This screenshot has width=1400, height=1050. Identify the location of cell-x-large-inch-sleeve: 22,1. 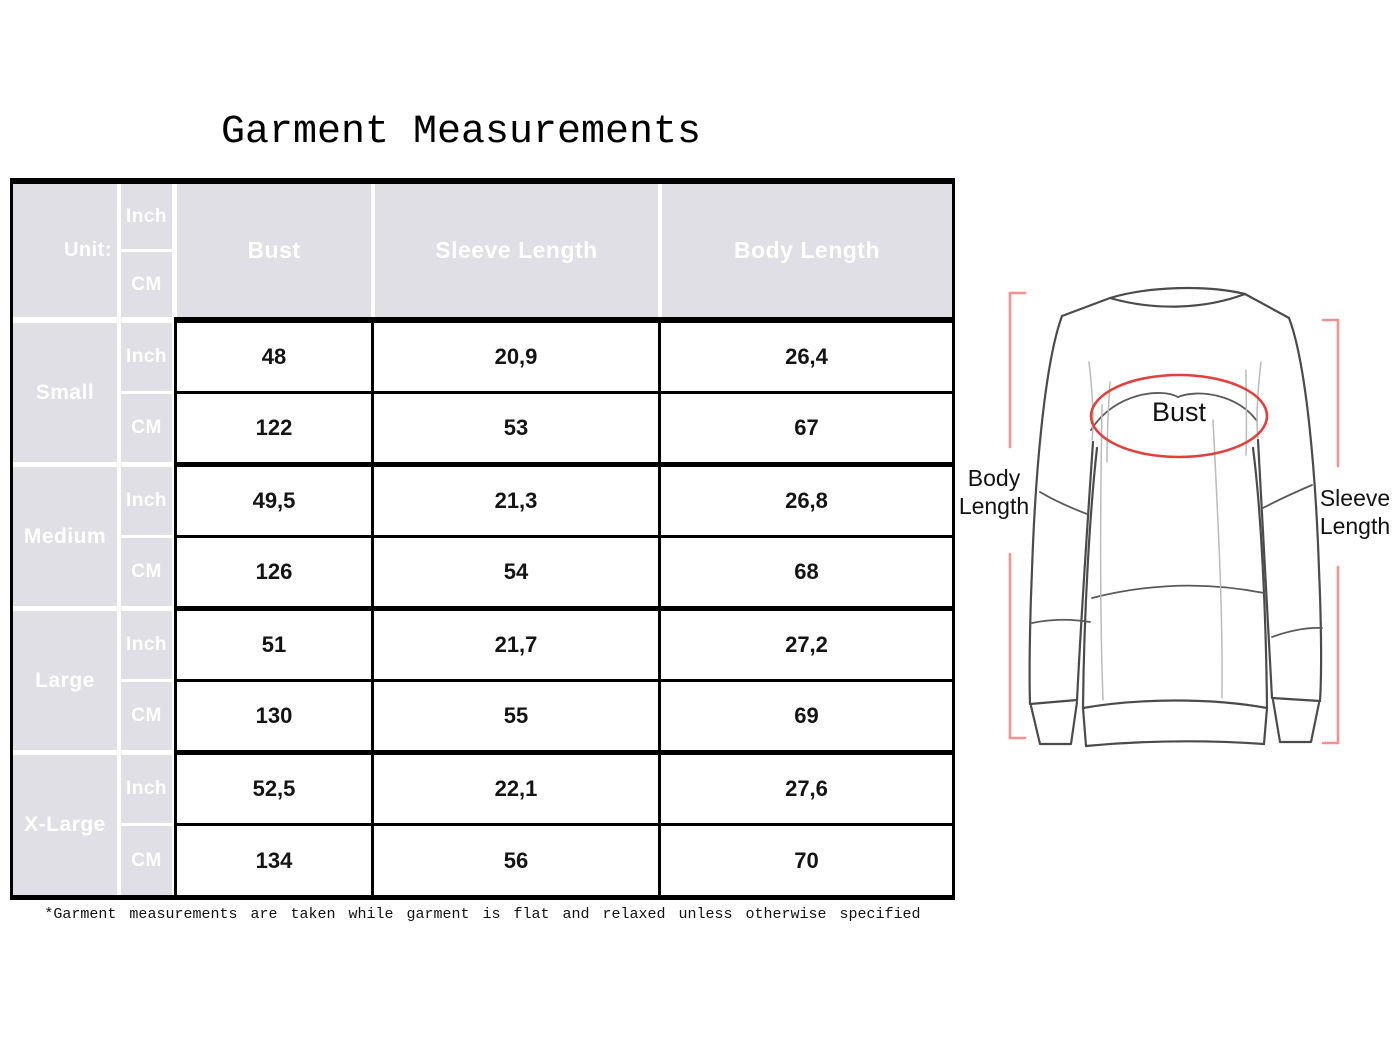
(514, 789).